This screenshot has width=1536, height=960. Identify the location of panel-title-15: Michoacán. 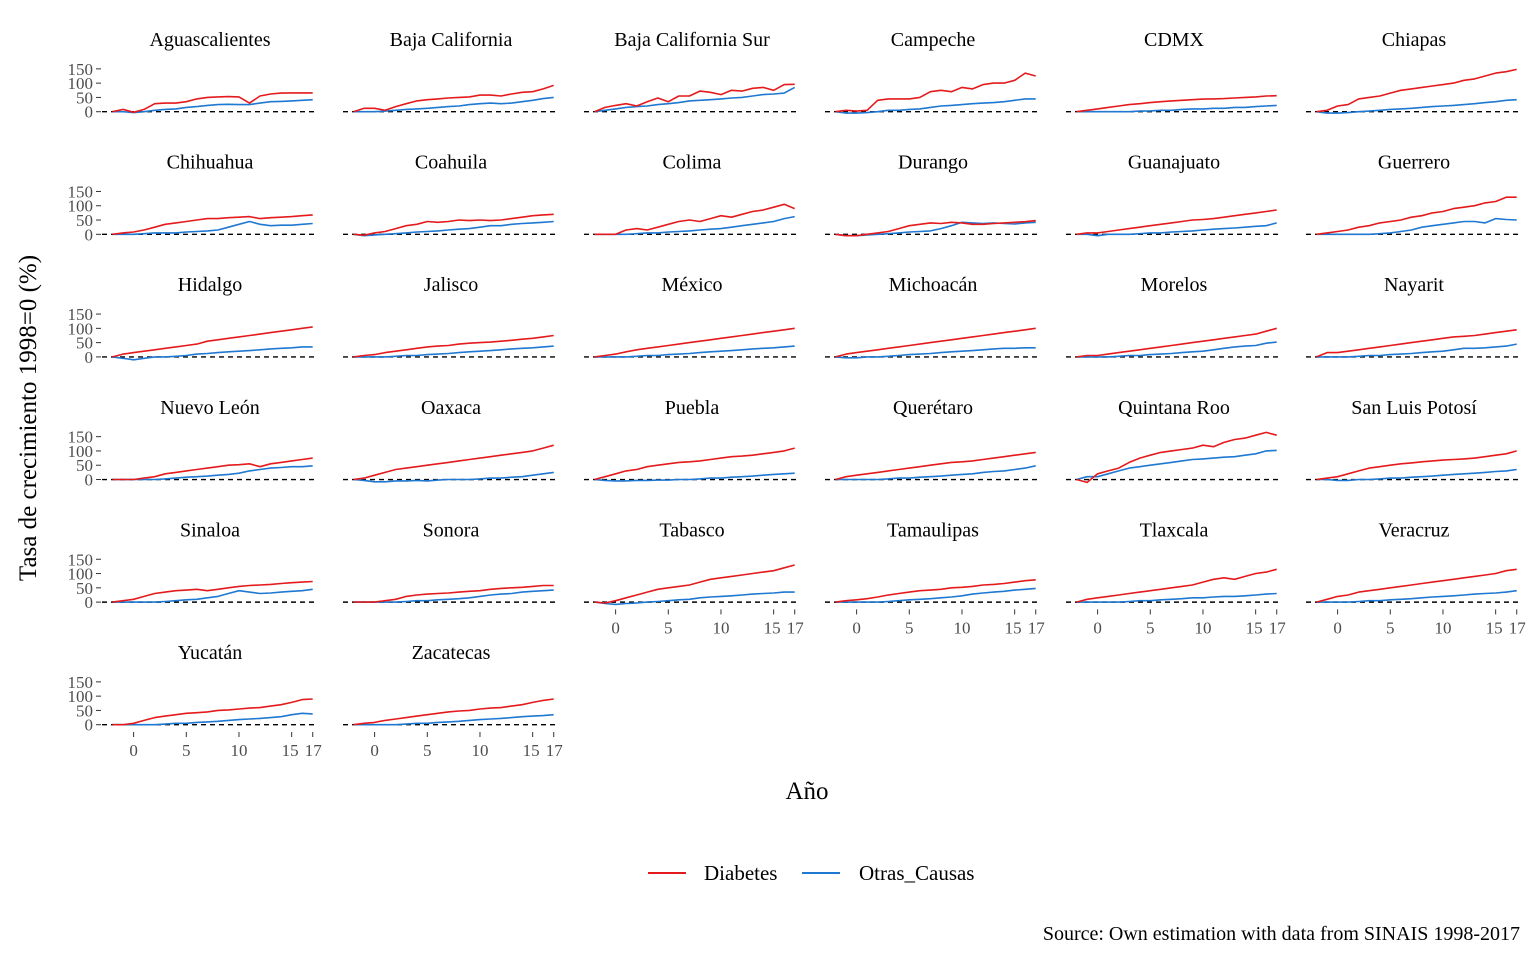
(933, 285).